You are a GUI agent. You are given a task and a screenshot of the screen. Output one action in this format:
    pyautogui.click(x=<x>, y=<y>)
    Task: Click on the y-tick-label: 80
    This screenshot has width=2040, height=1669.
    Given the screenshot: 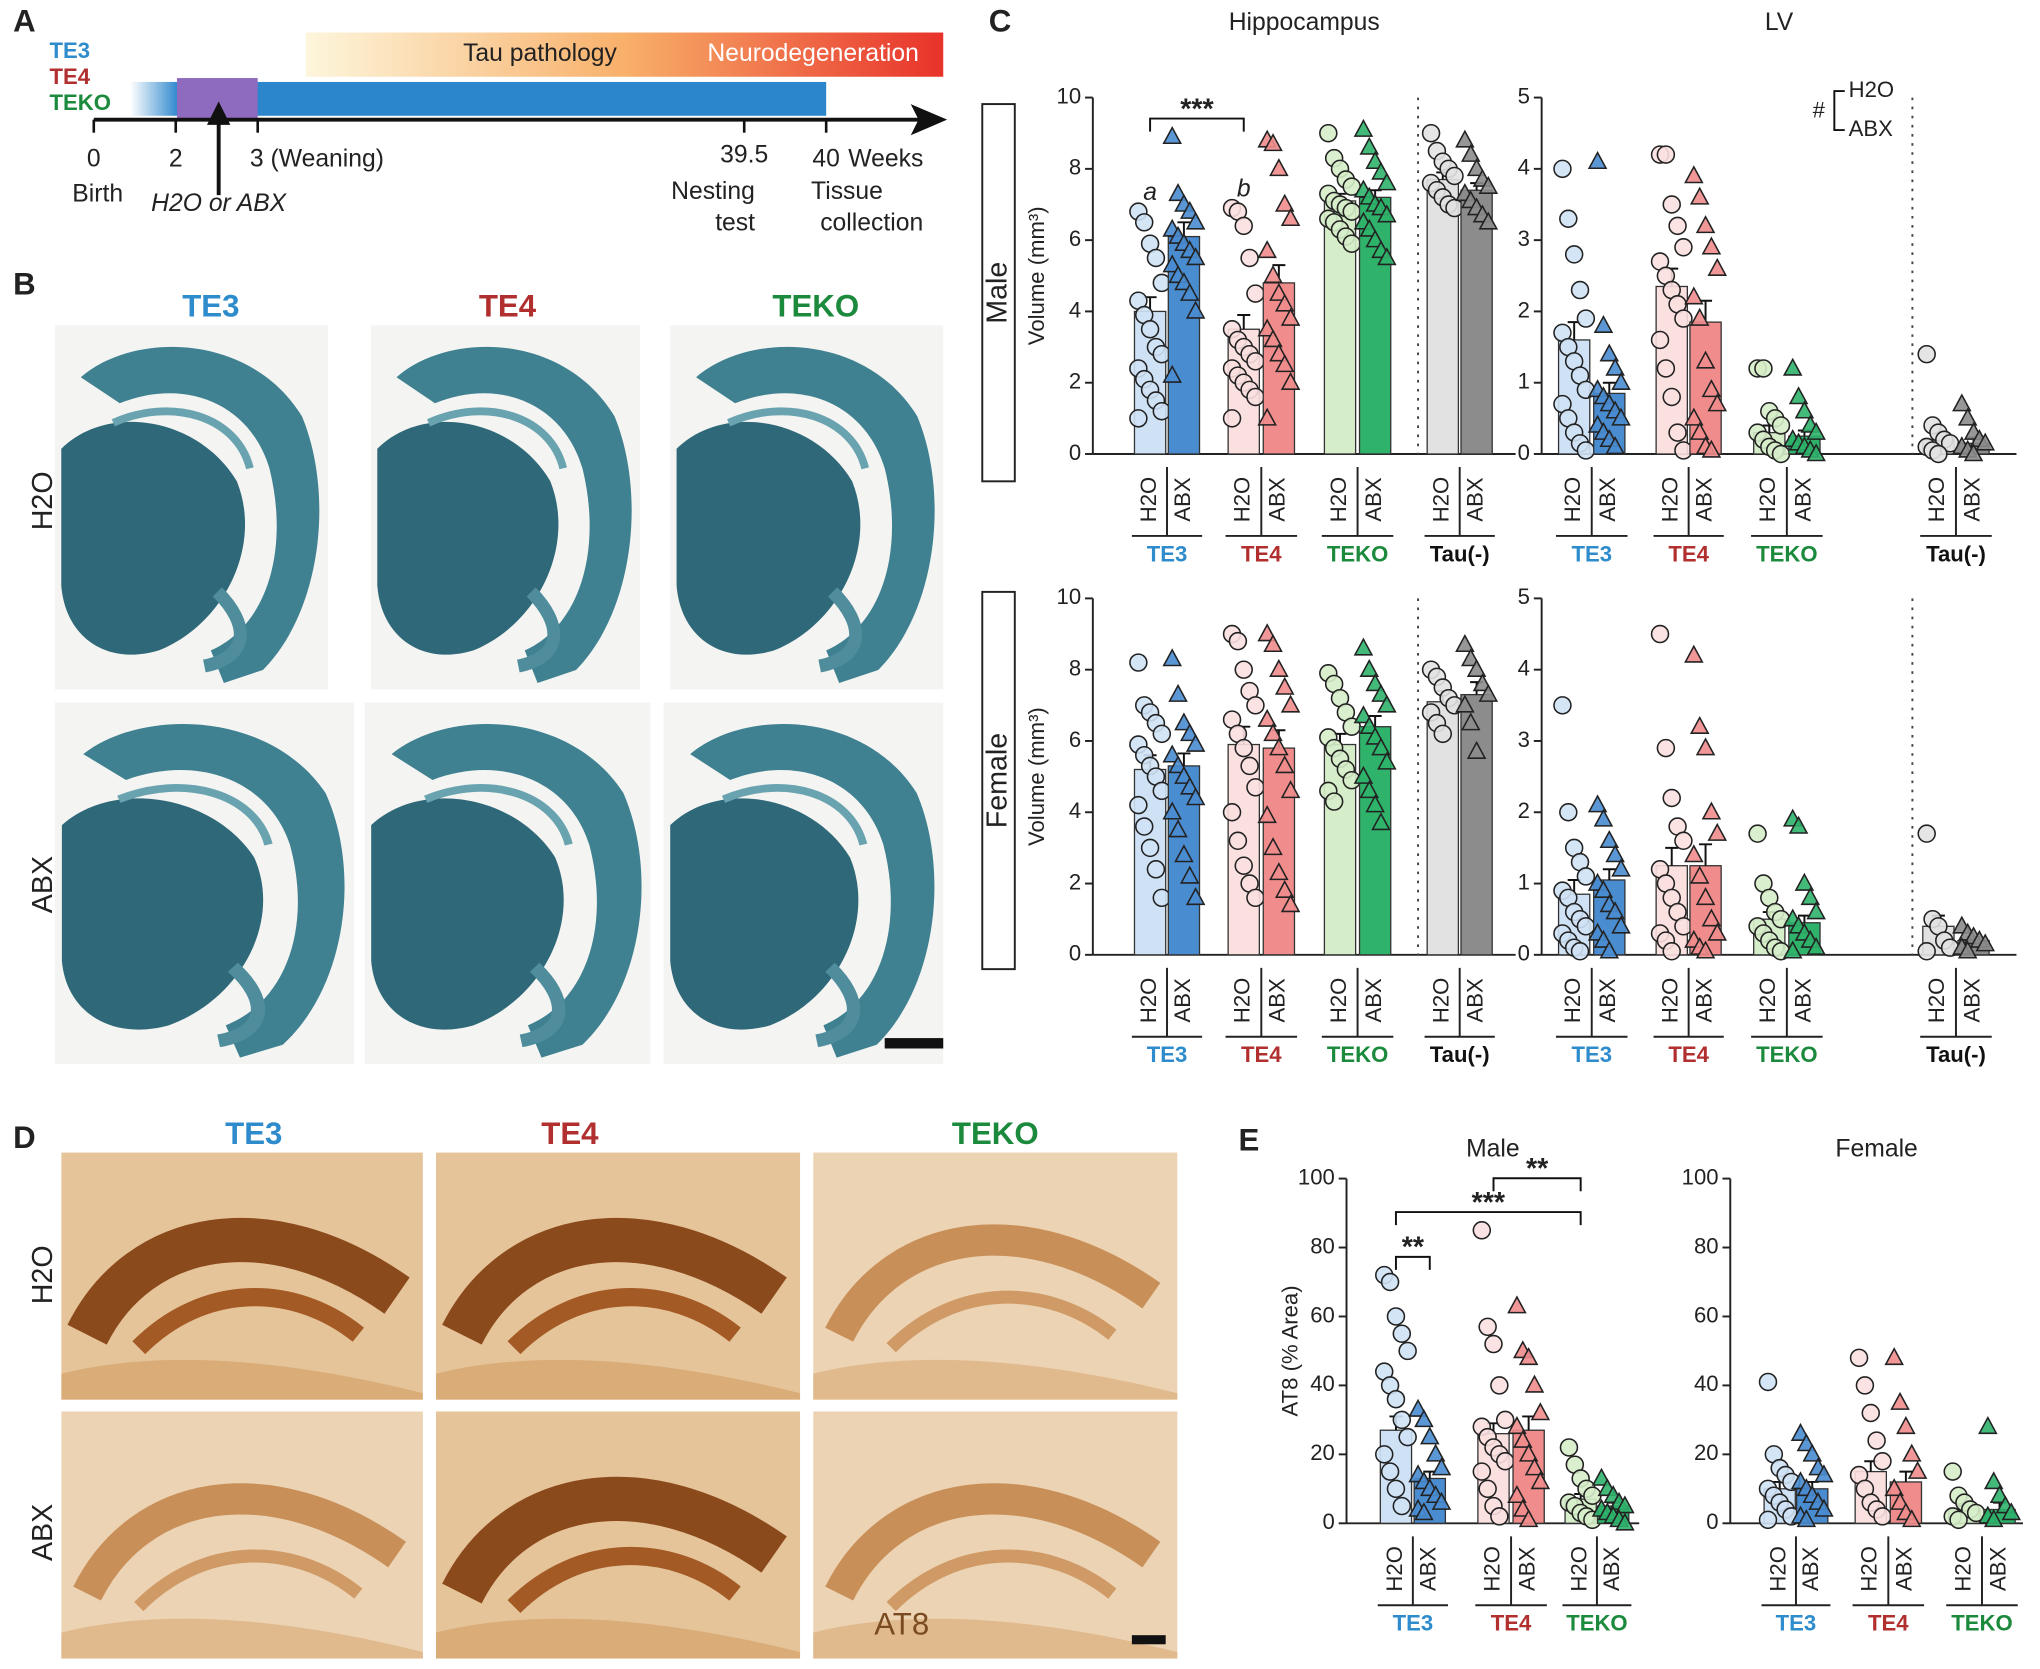 What is the action you would take?
    pyautogui.click(x=1706, y=1245)
    